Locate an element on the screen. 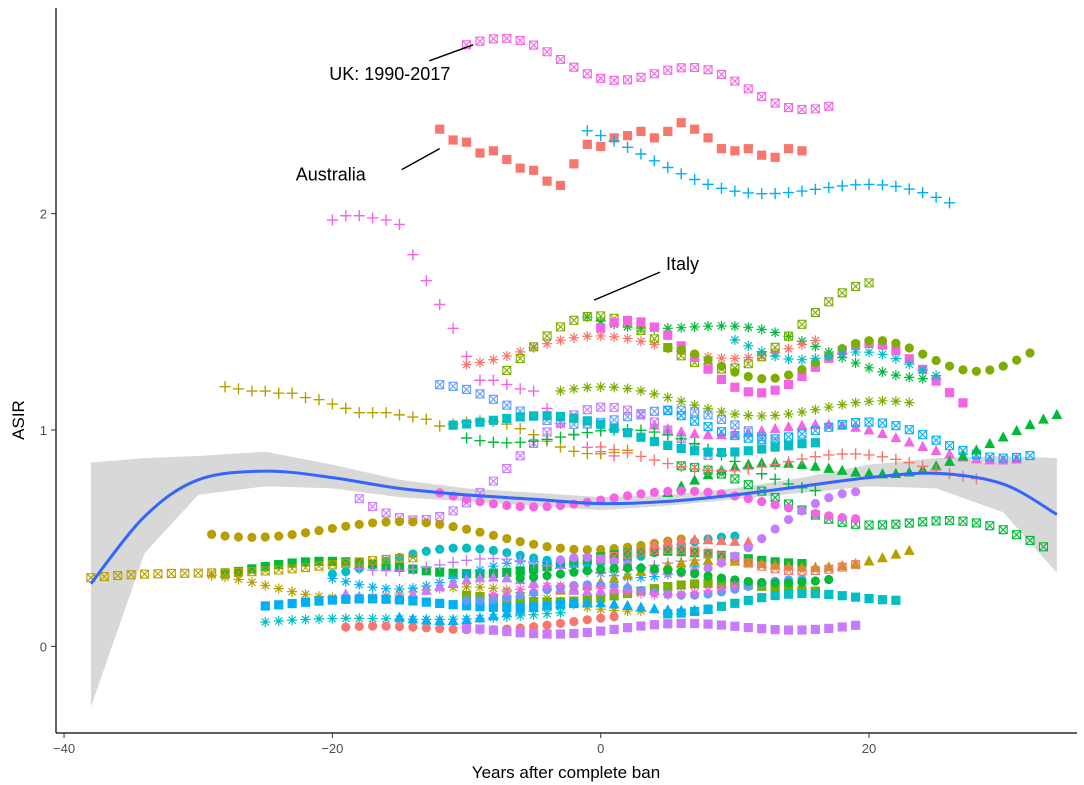 The width and height of the screenshot is (1084, 785). trend-line is located at coordinates (573, 527).